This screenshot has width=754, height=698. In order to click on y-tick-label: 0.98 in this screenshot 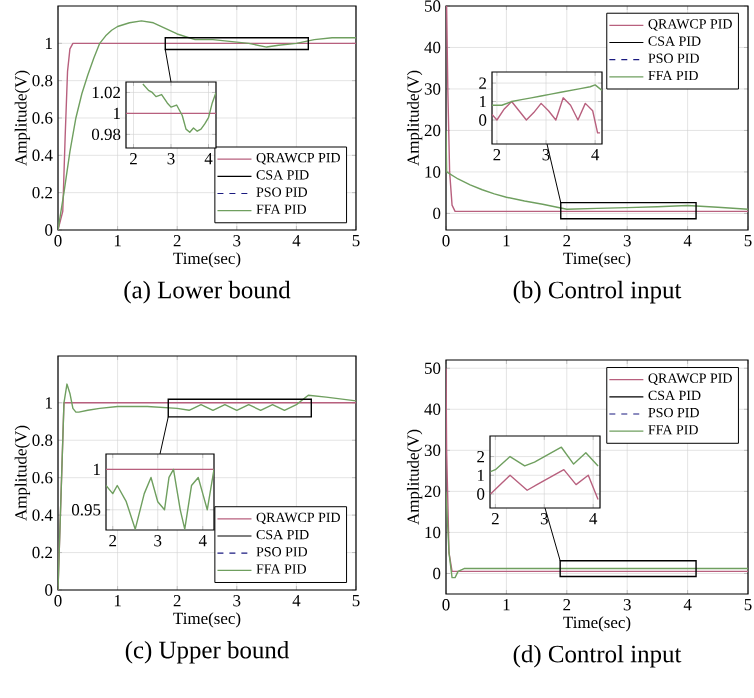, I will do `click(106, 134)`.